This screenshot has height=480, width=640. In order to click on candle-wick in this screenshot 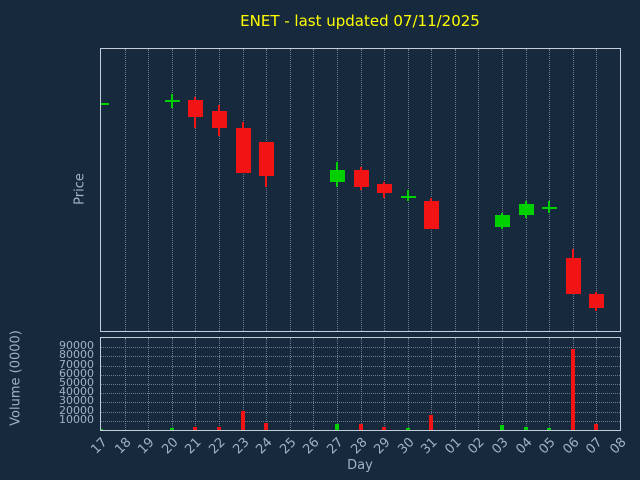, I will do `click(549, 207)`.